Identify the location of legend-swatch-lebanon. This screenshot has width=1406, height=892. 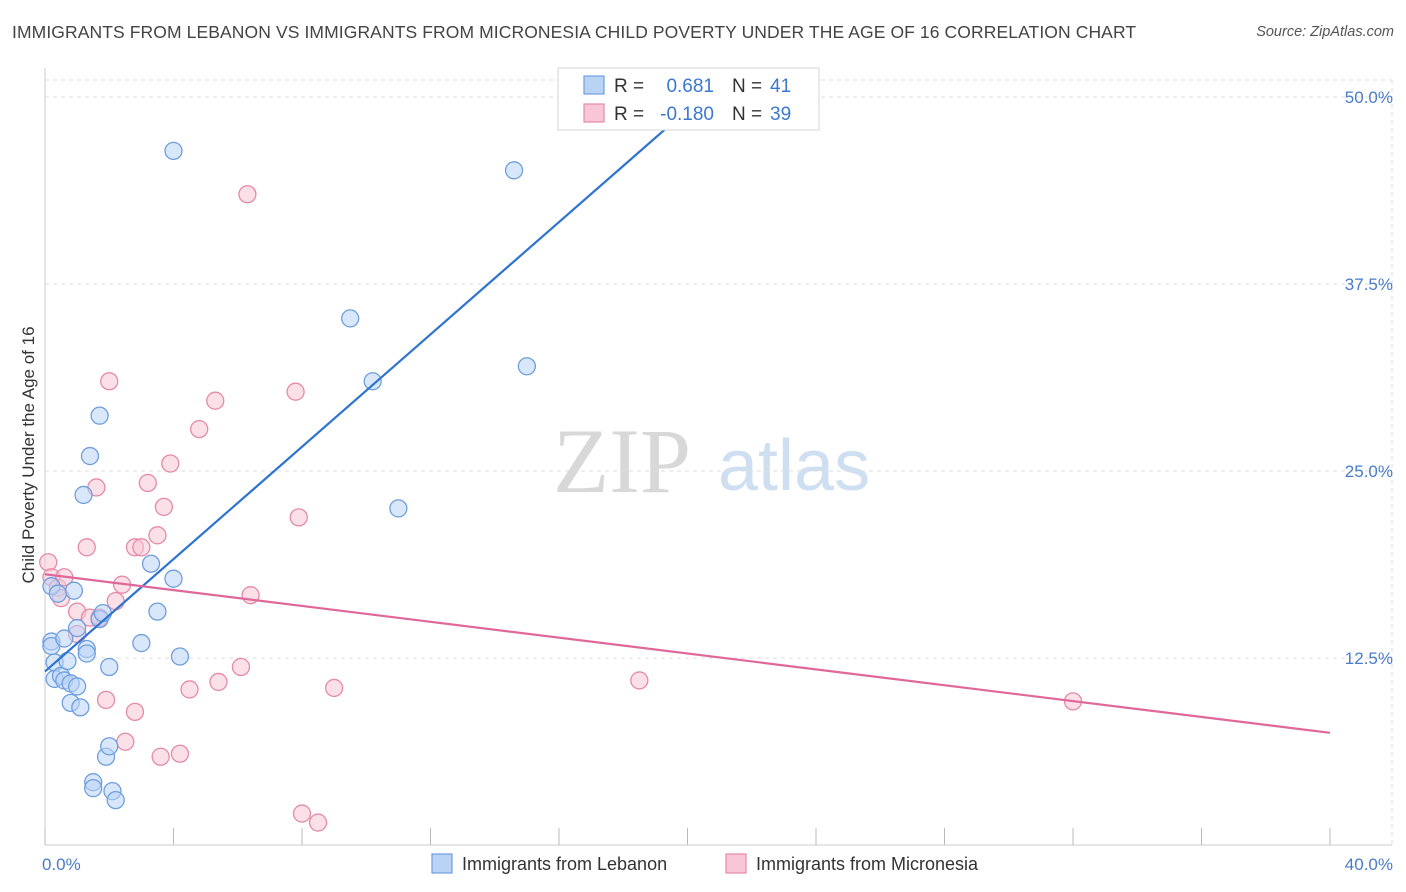
(442, 863).